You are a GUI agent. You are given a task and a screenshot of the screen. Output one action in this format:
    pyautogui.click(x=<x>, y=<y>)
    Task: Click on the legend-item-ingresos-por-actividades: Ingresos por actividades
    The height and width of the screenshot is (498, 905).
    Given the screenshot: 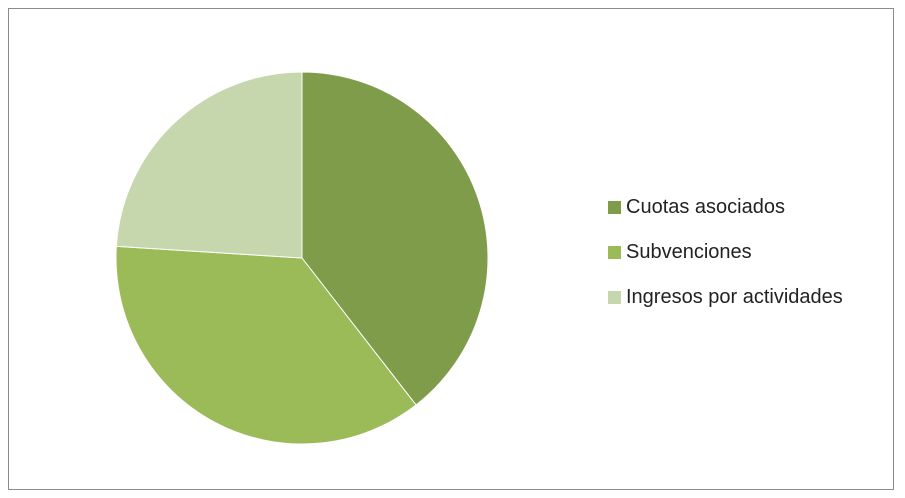 What is the action you would take?
    pyautogui.click(x=725, y=297)
    